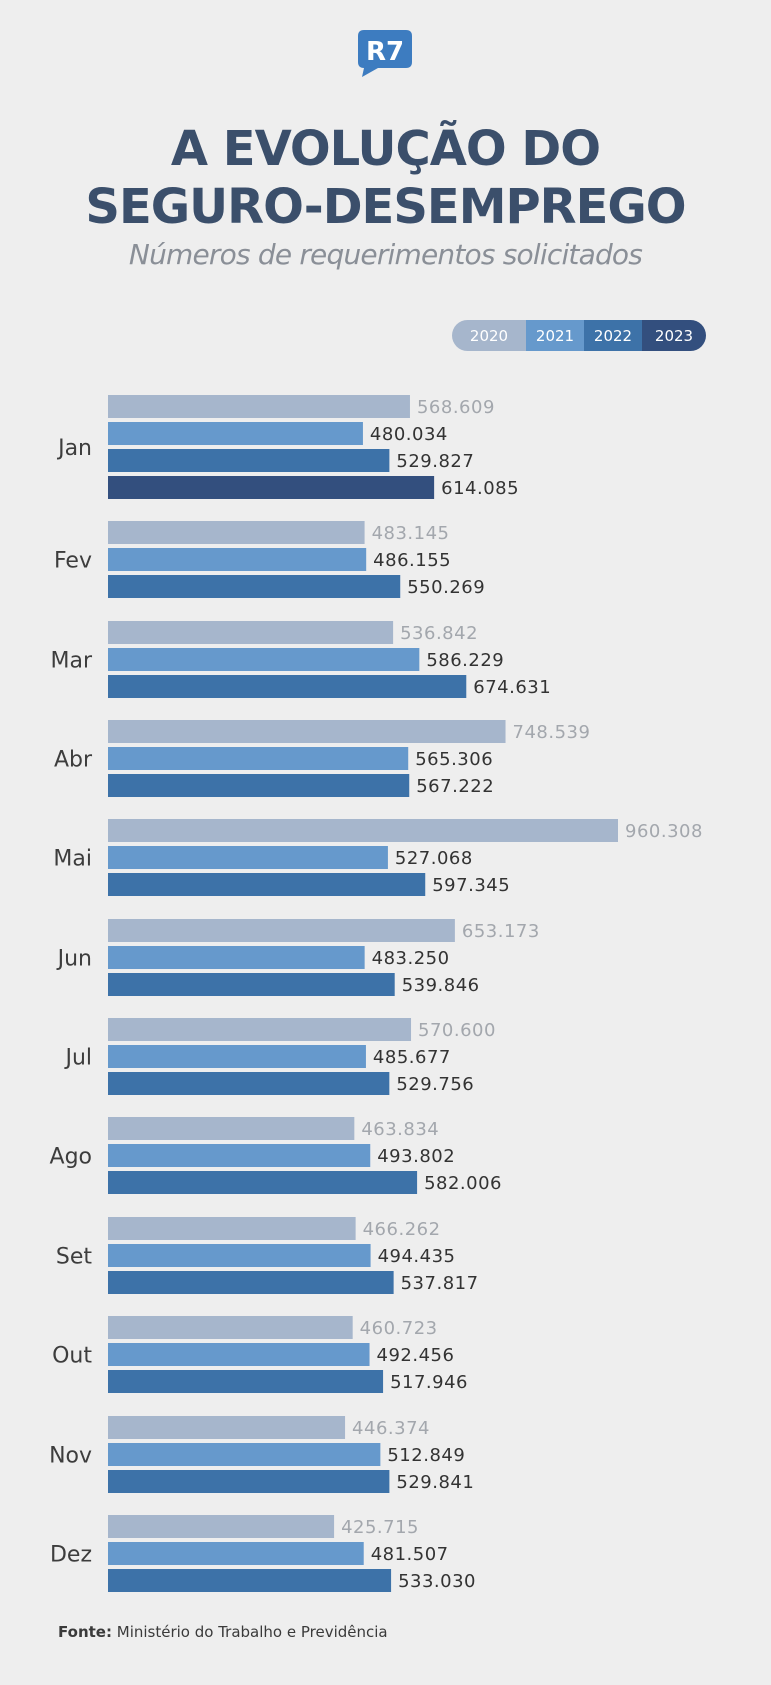  Describe the element at coordinates (463, 1183) in the screenshot. I see `value-label-ago-2022: 582.006` at that location.